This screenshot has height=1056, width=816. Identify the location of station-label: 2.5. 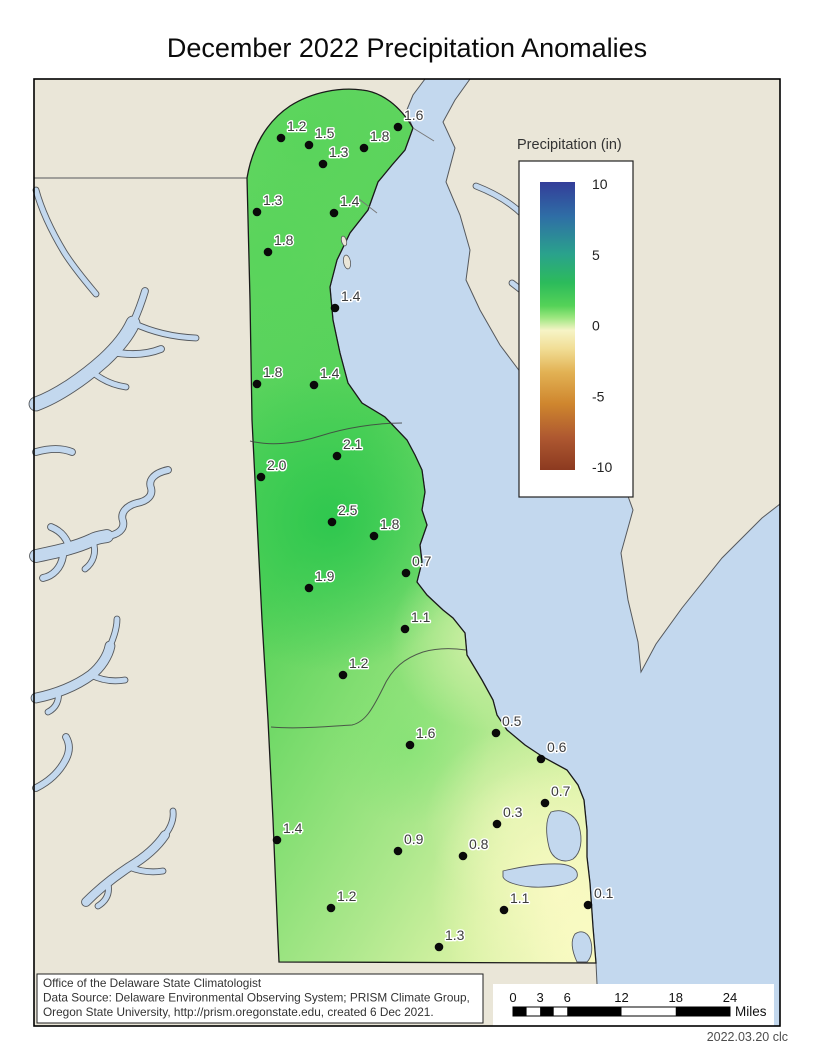
(348, 510).